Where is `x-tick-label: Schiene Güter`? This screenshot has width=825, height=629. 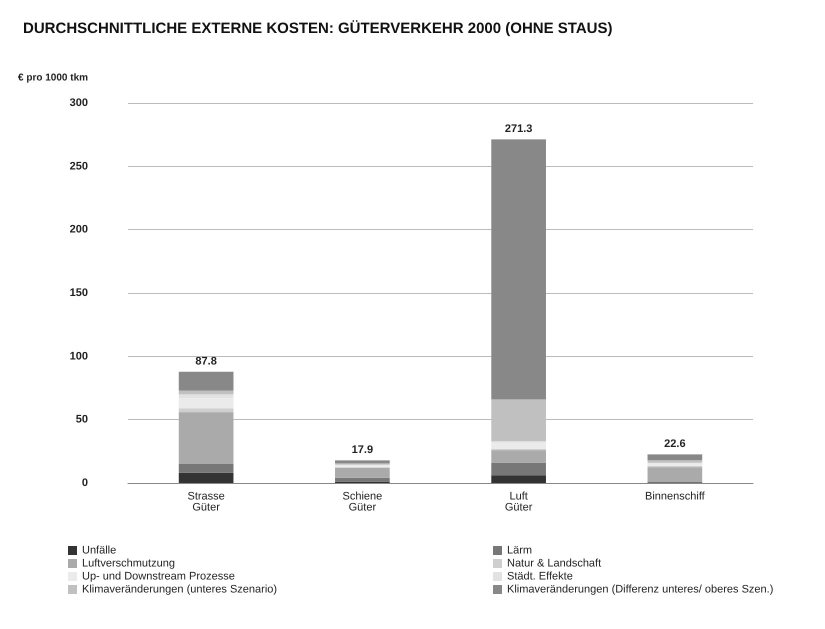
x-tick-label: Schiene Güter is located at coordinates (362, 502).